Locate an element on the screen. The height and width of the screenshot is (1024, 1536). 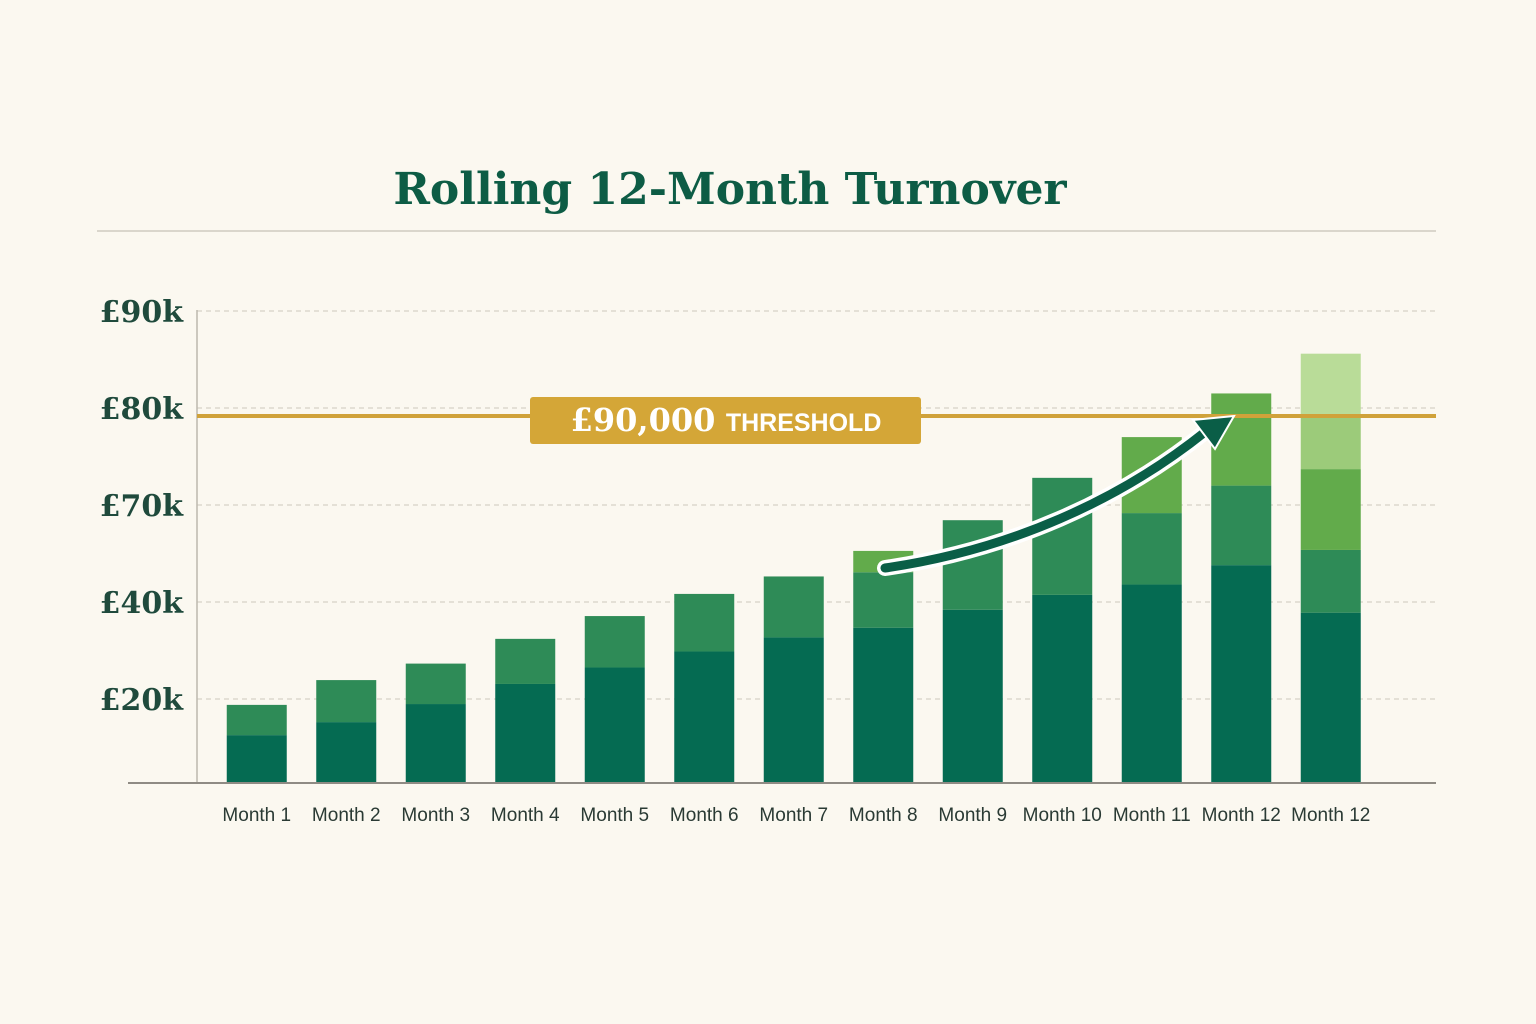
x-tick-label: Month 10 is located at coordinates (1062, 815).